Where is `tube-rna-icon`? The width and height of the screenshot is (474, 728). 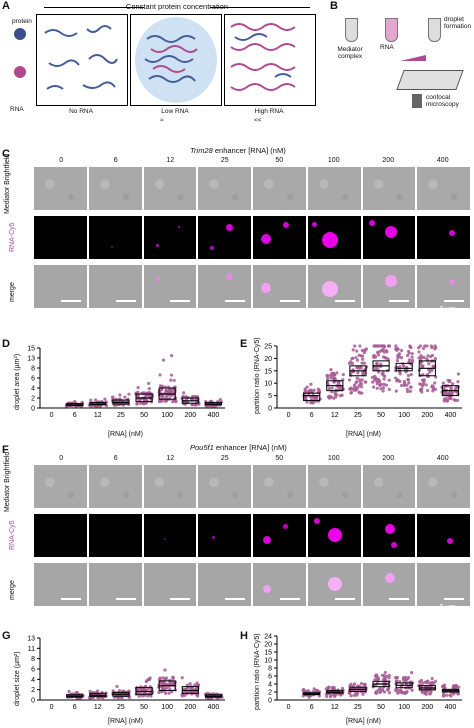 tube-rna-icon is located at coordinates (391, 30).